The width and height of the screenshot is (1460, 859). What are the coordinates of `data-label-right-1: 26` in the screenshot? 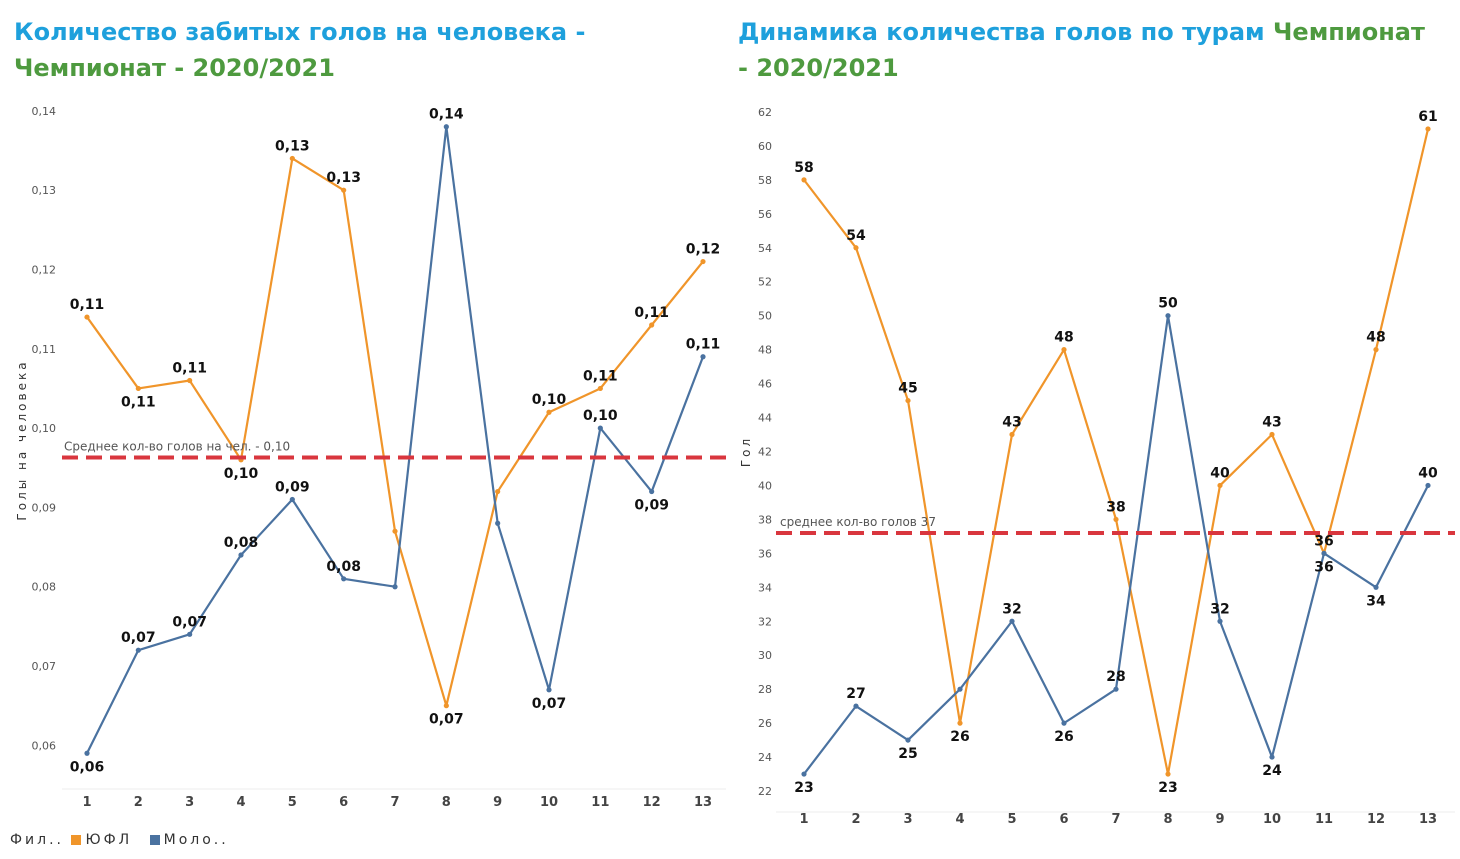 It's located at (1063, 737).